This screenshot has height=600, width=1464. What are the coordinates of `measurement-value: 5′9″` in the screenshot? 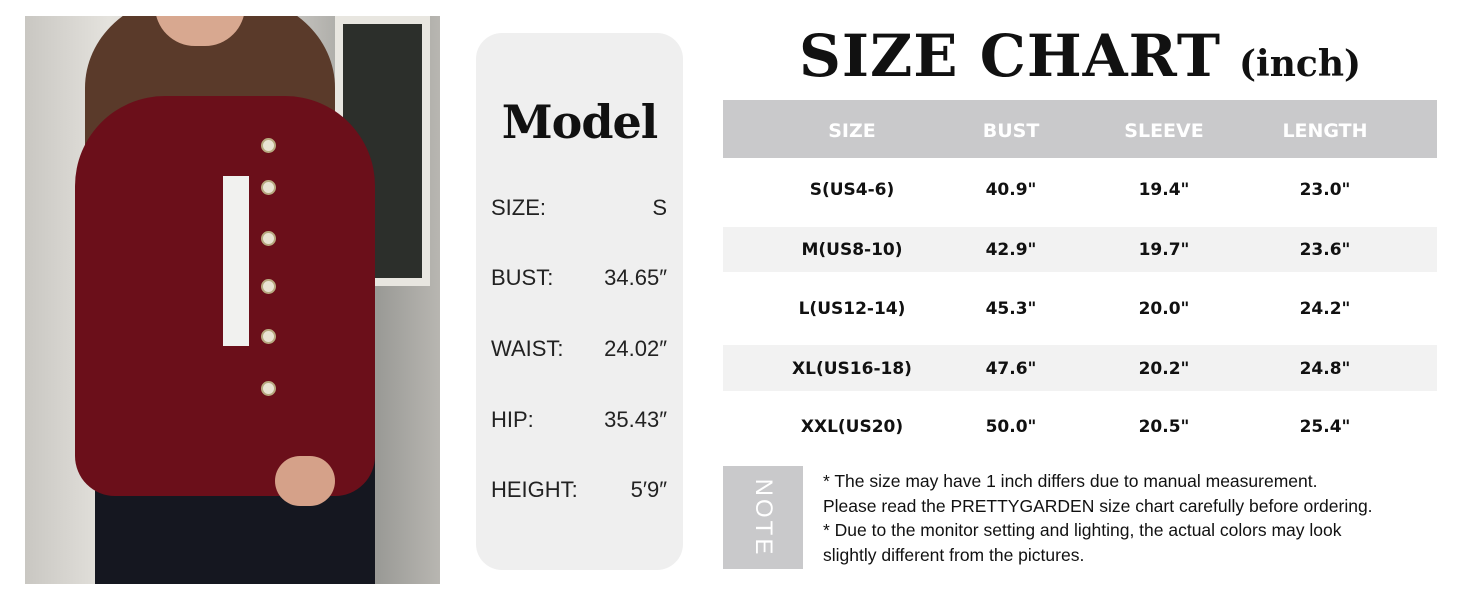 It's located at (648, 489).